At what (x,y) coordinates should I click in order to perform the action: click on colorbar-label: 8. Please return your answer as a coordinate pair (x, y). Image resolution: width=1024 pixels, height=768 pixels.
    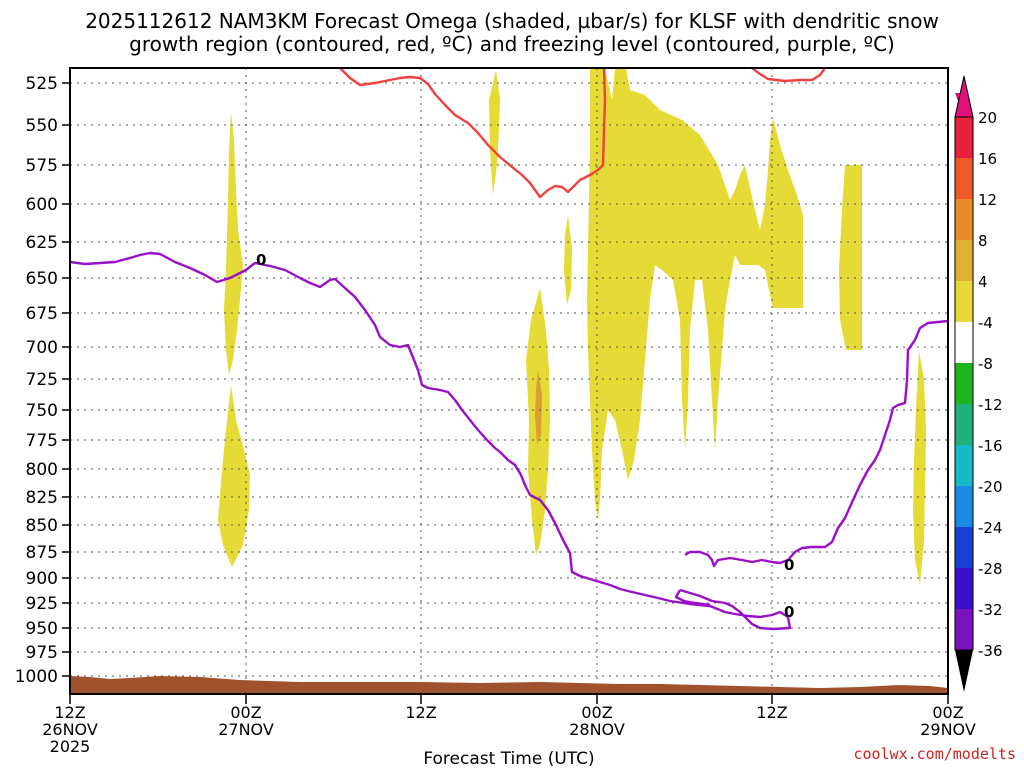
    Looking at the image, I should click on (983, 241).